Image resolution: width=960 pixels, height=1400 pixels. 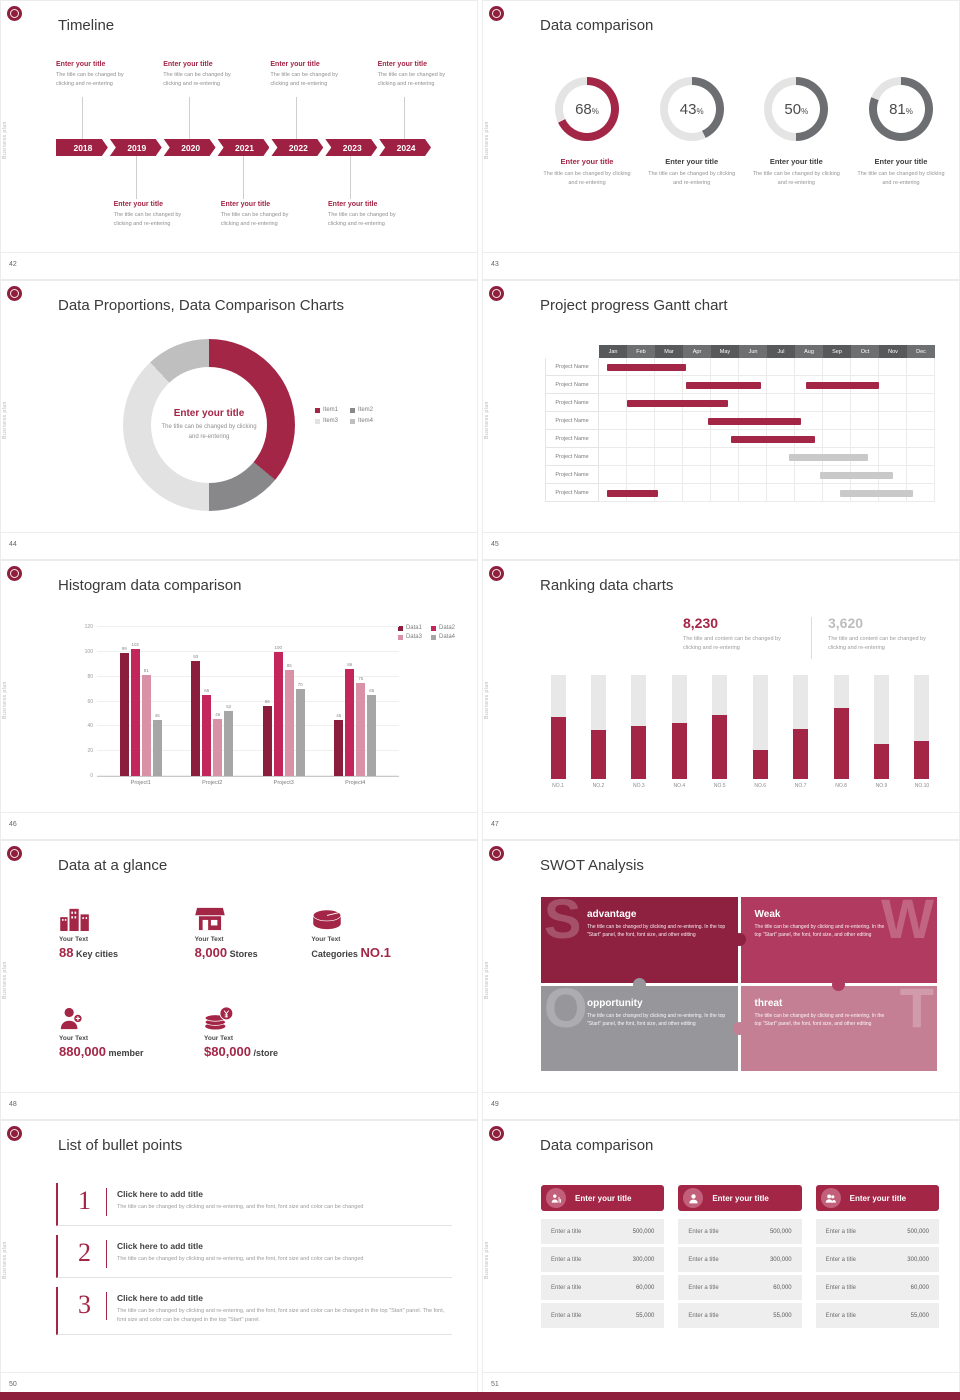 I want to click on y-tick-label: 40, so click(x=90, y=726).